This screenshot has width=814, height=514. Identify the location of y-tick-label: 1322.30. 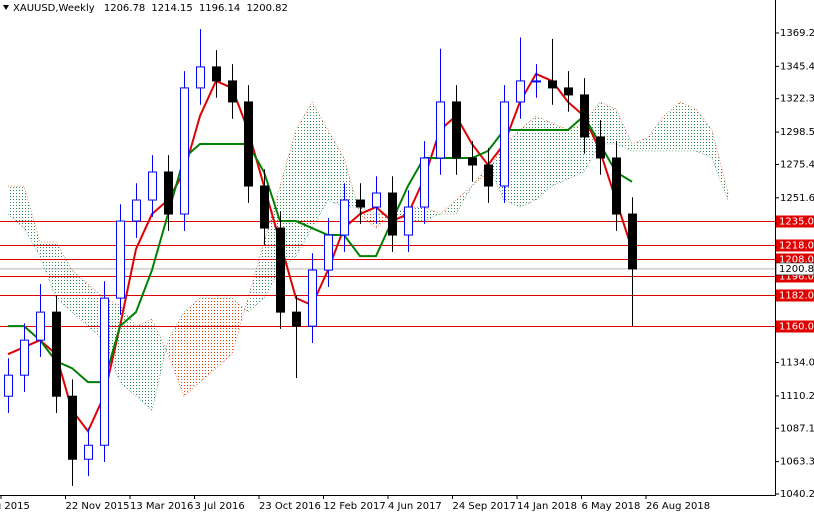
(797, 99).